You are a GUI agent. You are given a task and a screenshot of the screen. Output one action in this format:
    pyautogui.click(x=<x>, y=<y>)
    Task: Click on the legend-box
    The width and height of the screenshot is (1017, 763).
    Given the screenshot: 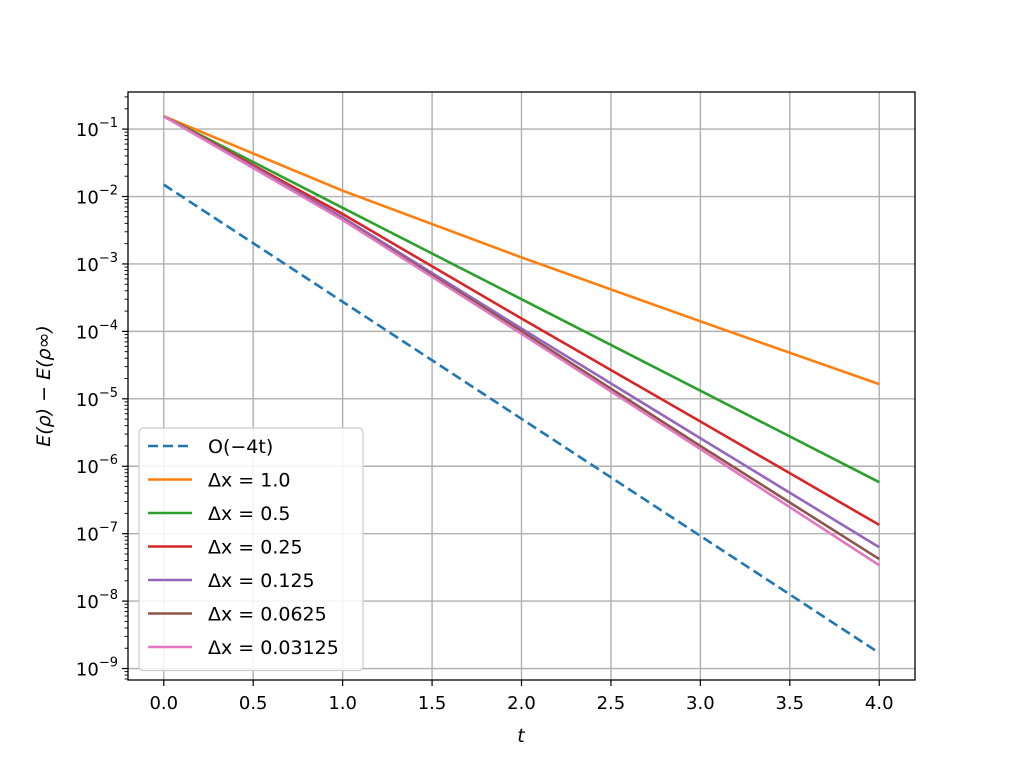 What is the action you would take?
    pyautogui.click(x=251, y=549)
    